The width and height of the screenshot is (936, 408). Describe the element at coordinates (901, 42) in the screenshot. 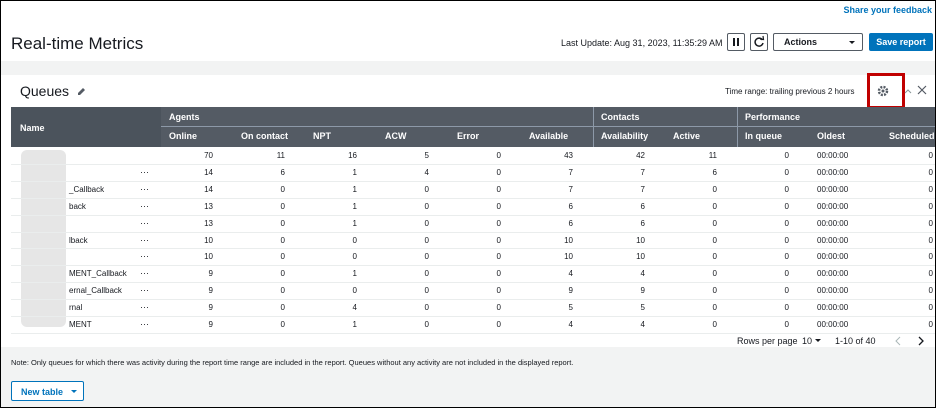

I see `save-report-button: Save report` at that location.